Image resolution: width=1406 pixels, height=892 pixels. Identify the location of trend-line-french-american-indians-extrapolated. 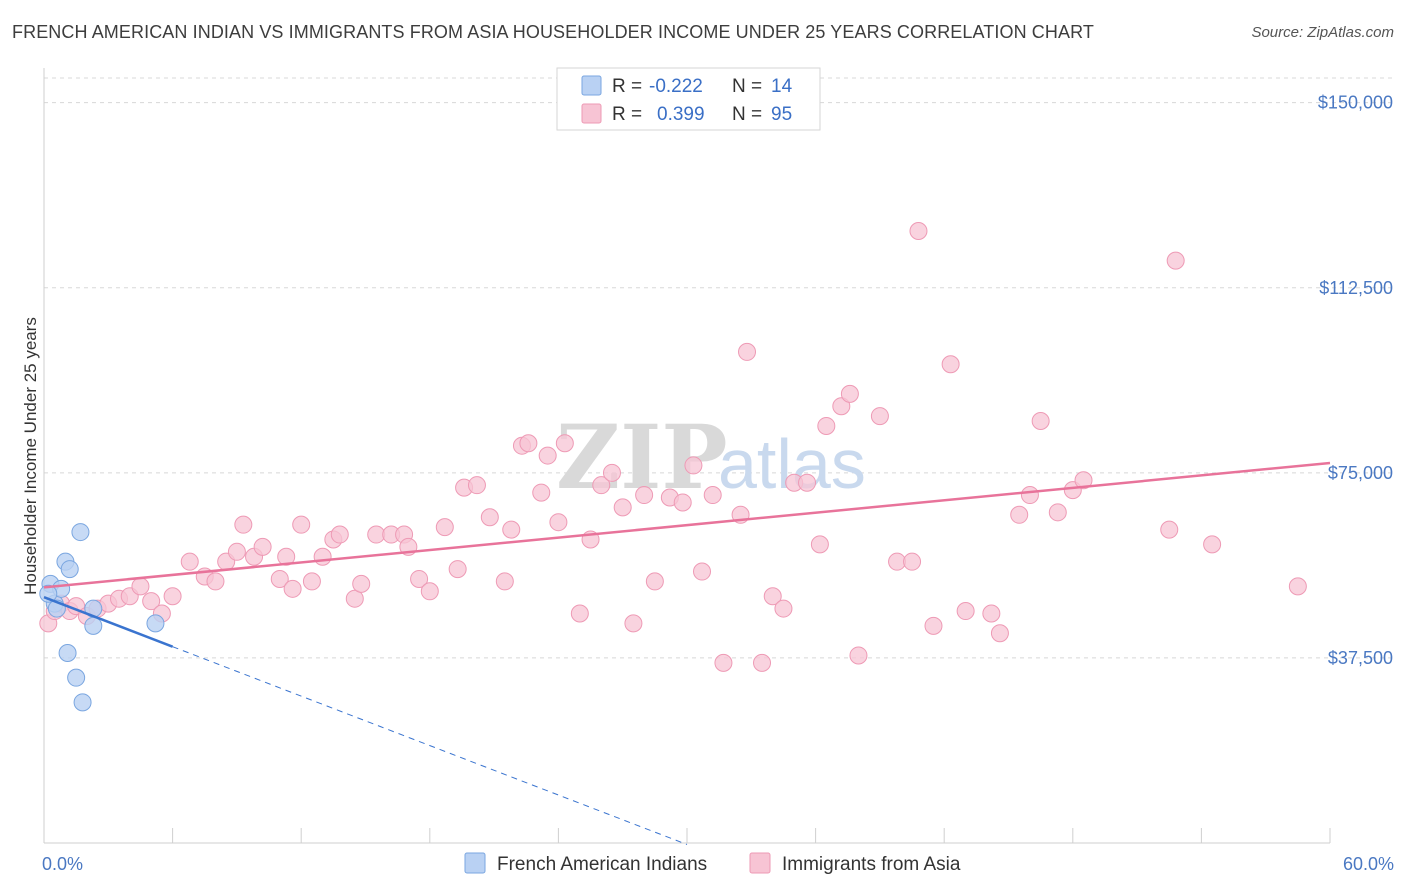
(430, 745).